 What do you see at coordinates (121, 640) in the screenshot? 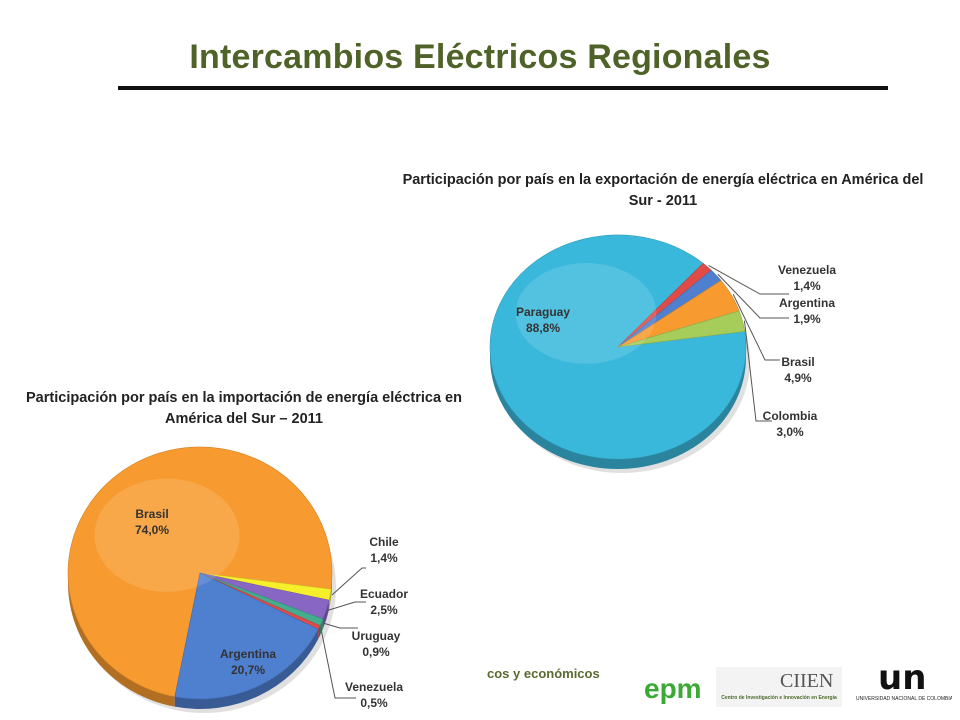
I see `import-slice-side-brasil` at bounding box center [121, 640].